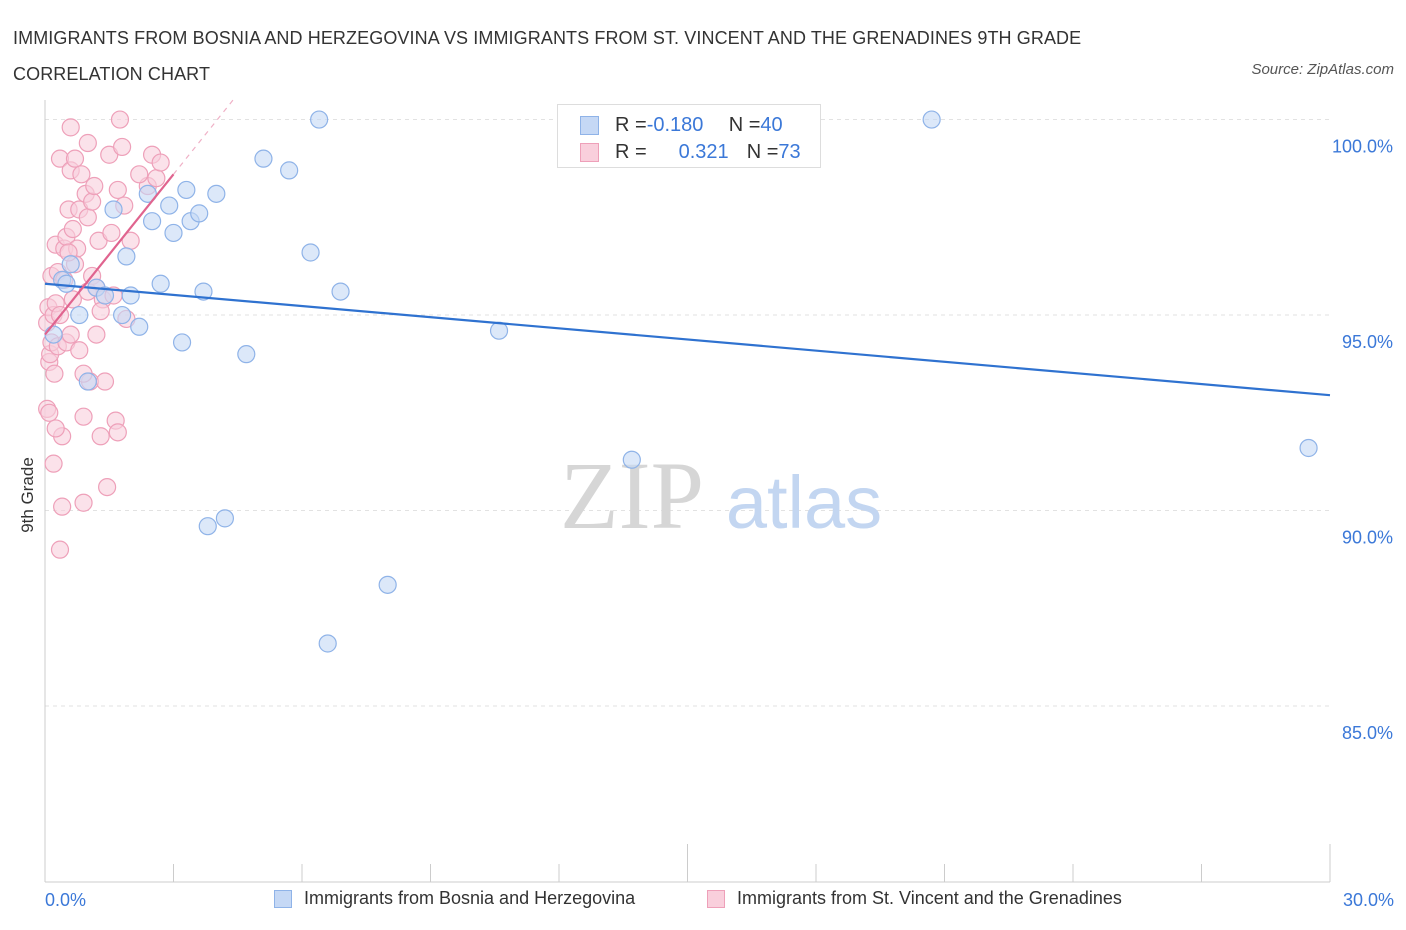 This screenshot has height=930, width=1406. I want to click on y-tick-label: 85.0%, so click(1367, 733).